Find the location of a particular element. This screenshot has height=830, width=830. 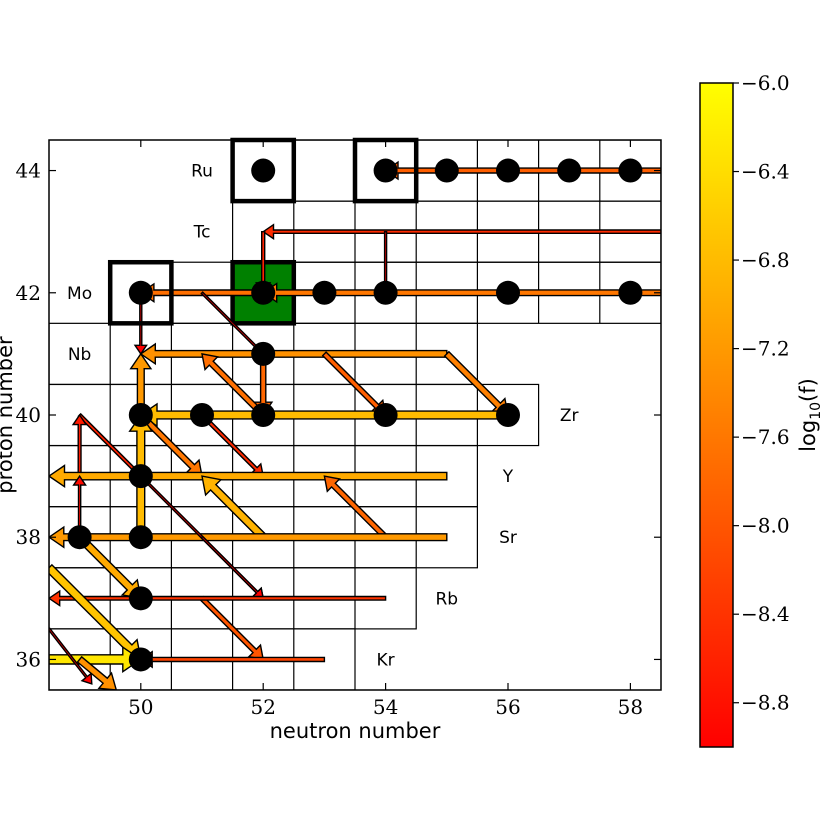

y-tick-label: 42 is located at coordinates (28, 293).